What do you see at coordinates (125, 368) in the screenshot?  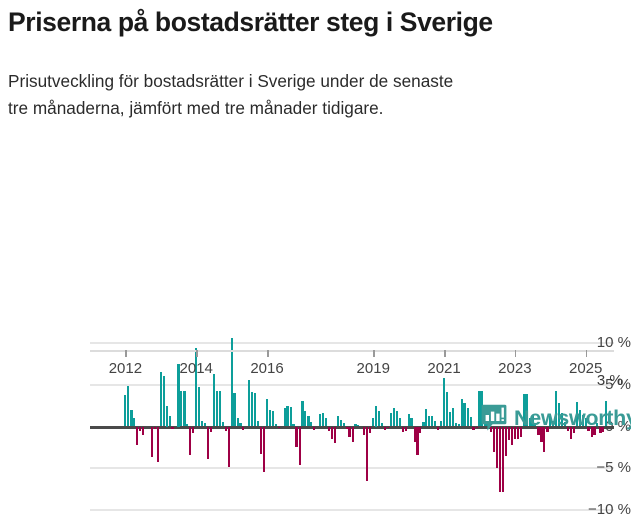 I see `x-tick-label: 2012` at bounding box center [125, 368].